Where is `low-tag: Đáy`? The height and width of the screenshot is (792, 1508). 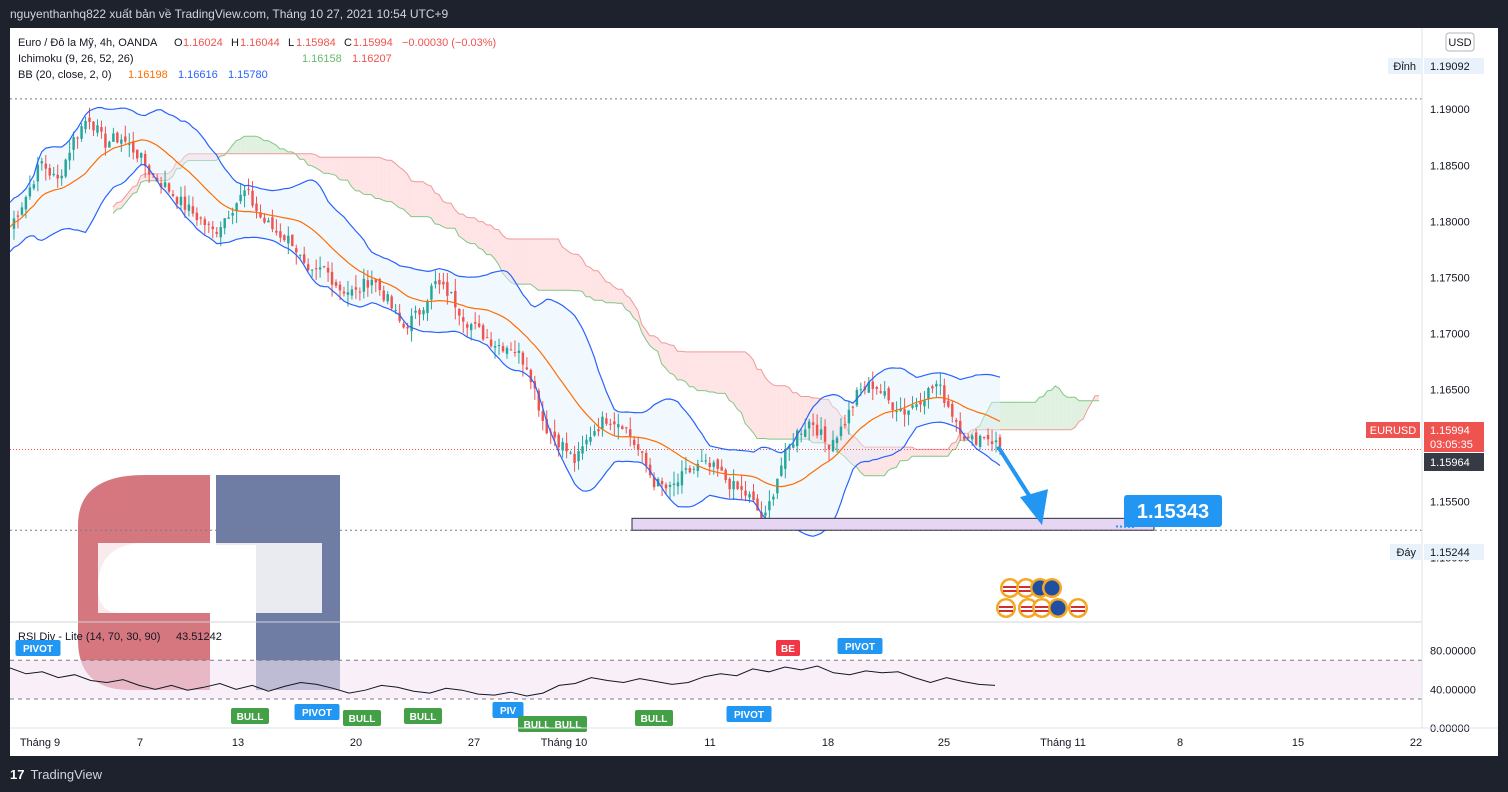
low-tag: Đáy is located at coordinates (1406, 553).